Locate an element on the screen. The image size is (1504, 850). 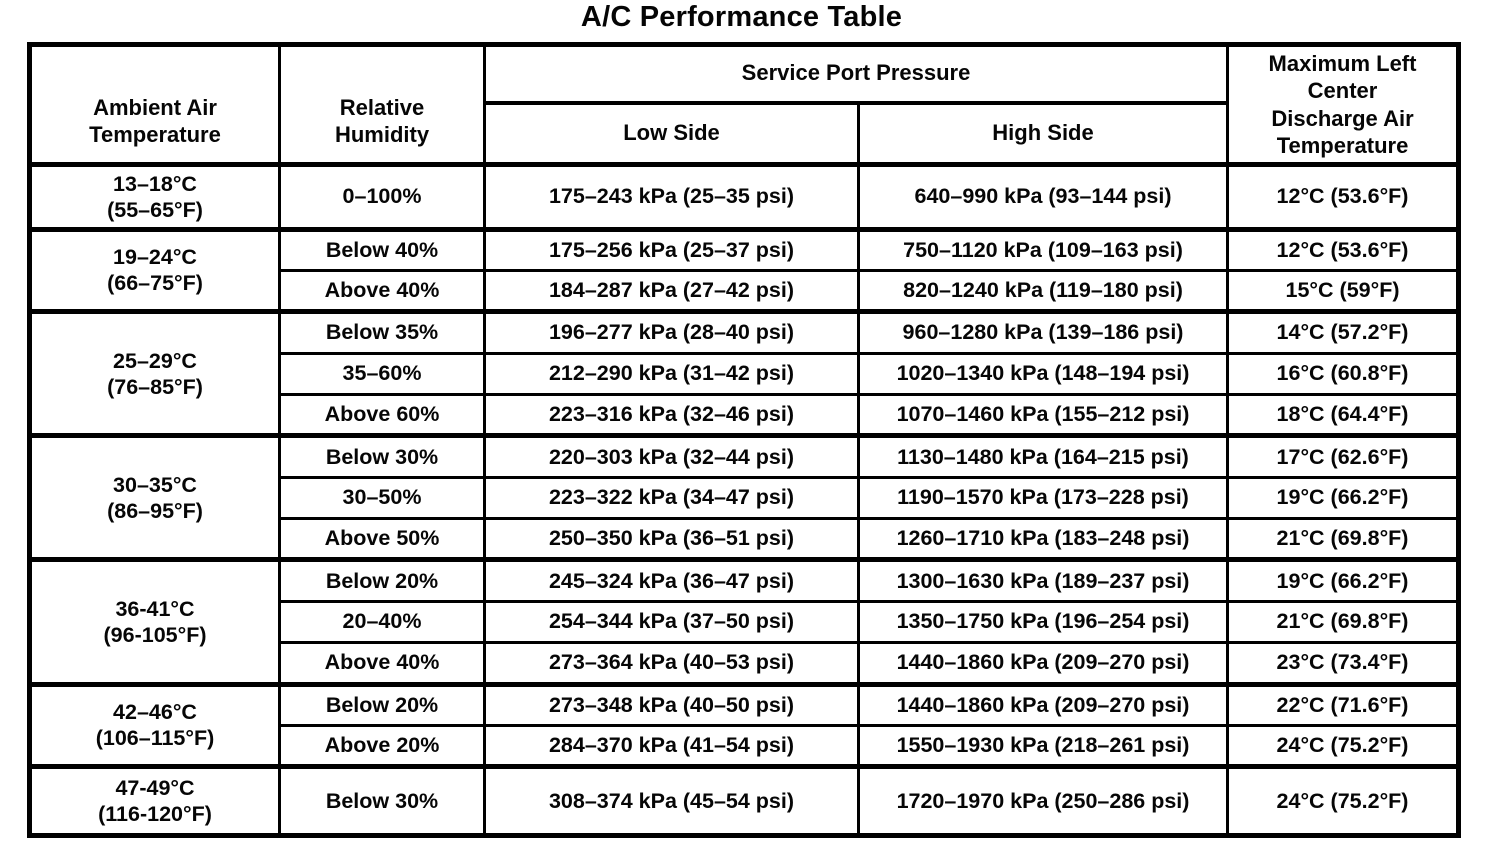
header-row-sub: Low Side High Side is located at coordinates (744, 134).